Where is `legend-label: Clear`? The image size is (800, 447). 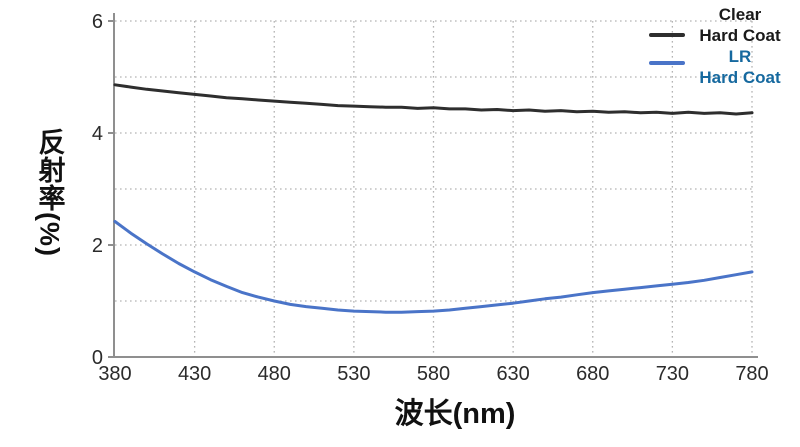
legend-label: Clear is located at coordinates (740, 14).